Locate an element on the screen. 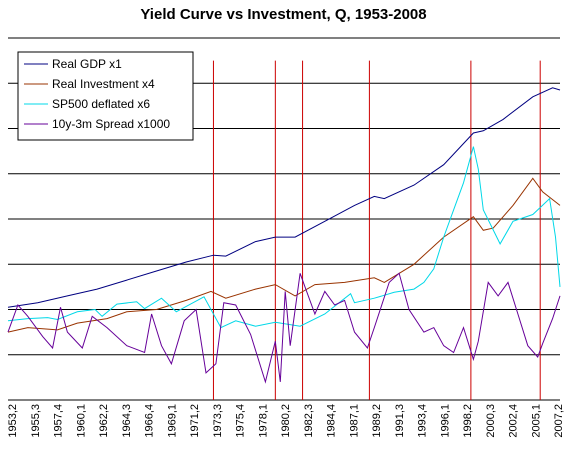 This screenshot has width=567, height=455. x-tick-label: 1971,2 is located at coordinates (195, 421).